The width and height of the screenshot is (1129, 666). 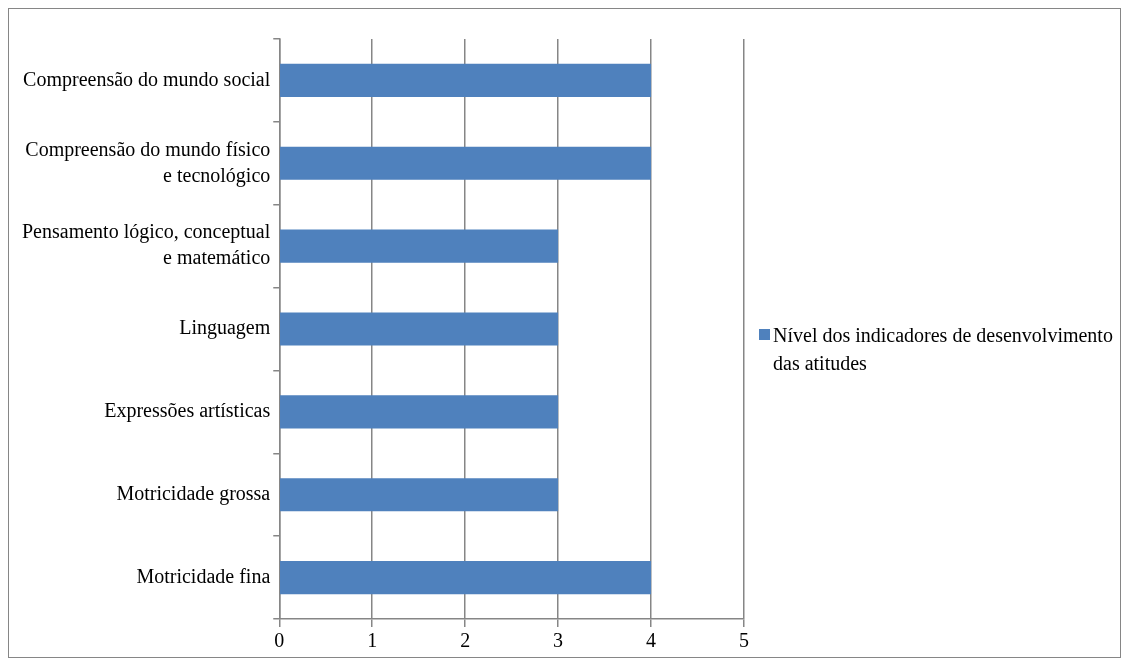 What do you see at coordinates (187, 411) in the screenshot?
I see `y-tick-label: Expressões artísticas` at bounding box center [187, 411].